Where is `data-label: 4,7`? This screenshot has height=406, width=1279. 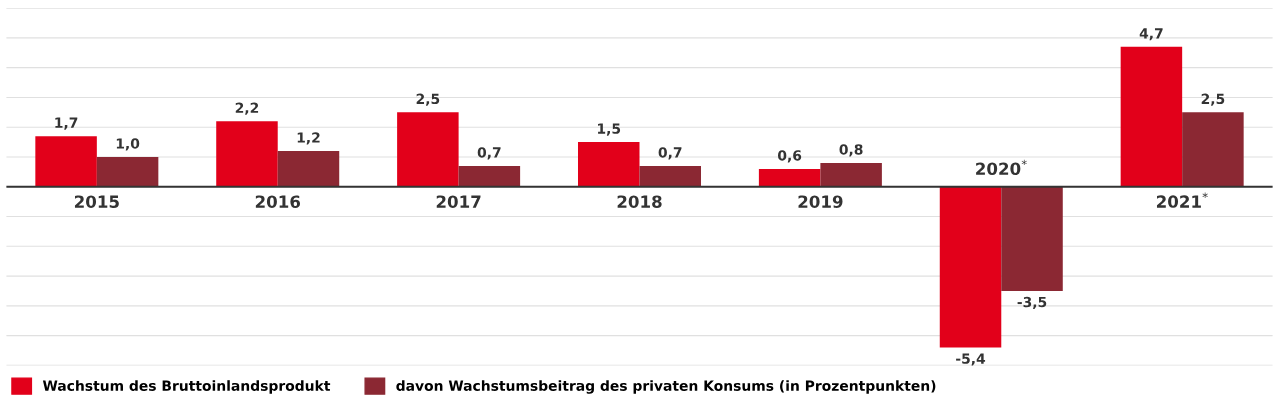
data-label: 4,7 is located at coordinates (1151, 34).